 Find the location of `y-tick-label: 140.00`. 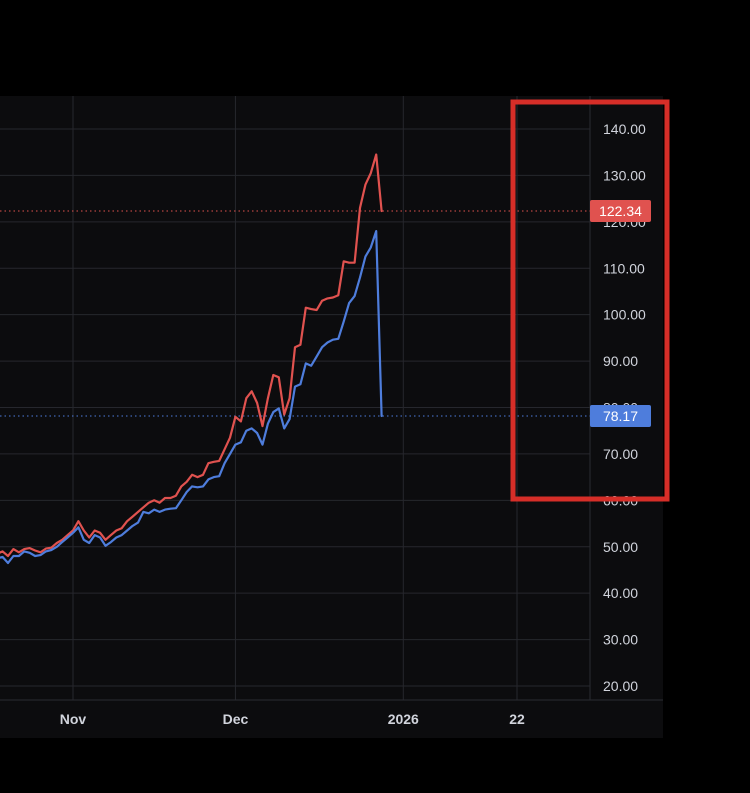

y-tick-label: 140.00 is located at coordinates (624, 129).